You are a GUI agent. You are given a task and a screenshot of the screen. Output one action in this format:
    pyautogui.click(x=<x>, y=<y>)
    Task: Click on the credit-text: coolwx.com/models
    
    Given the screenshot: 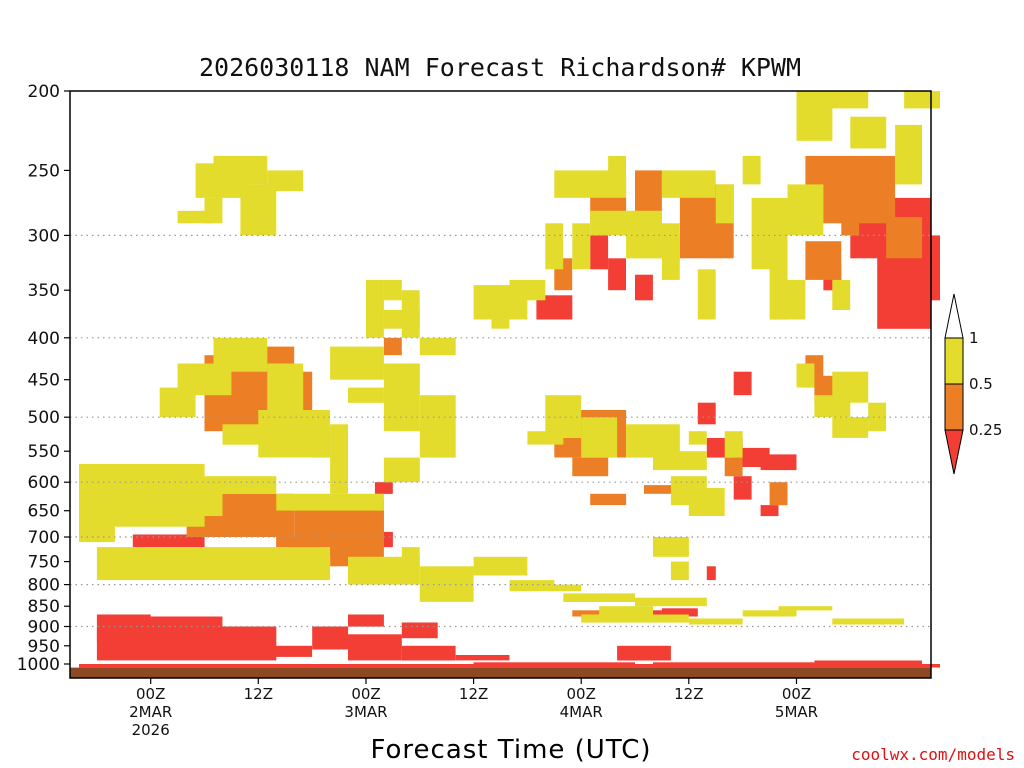 What is the action you would take?
    pyautogui.click(x=933, y=754)
    